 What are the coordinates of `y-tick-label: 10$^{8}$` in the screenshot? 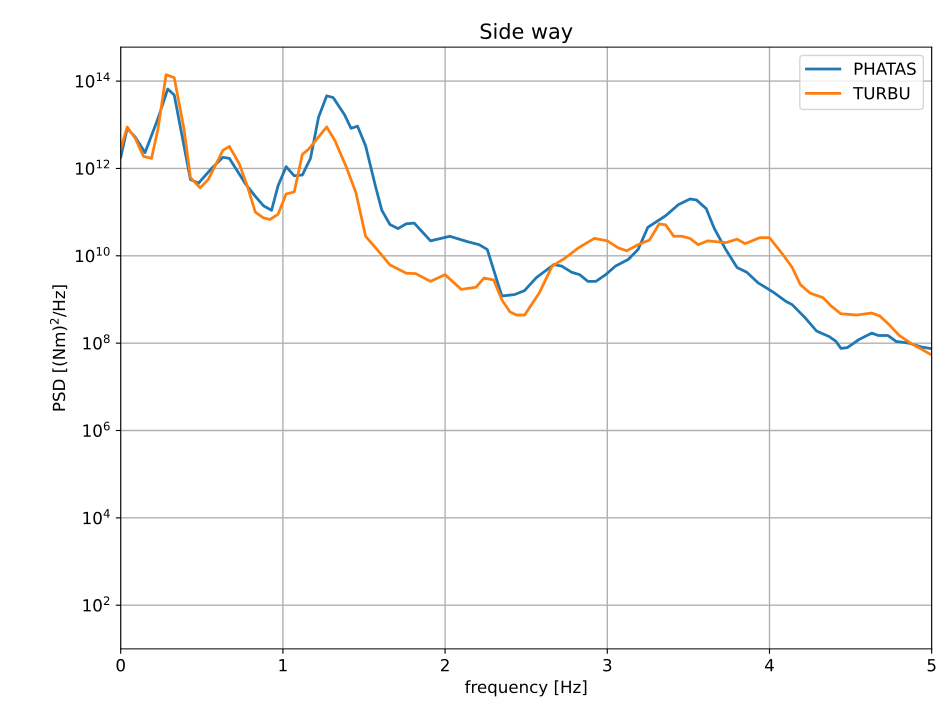 It's located at (96, 342).